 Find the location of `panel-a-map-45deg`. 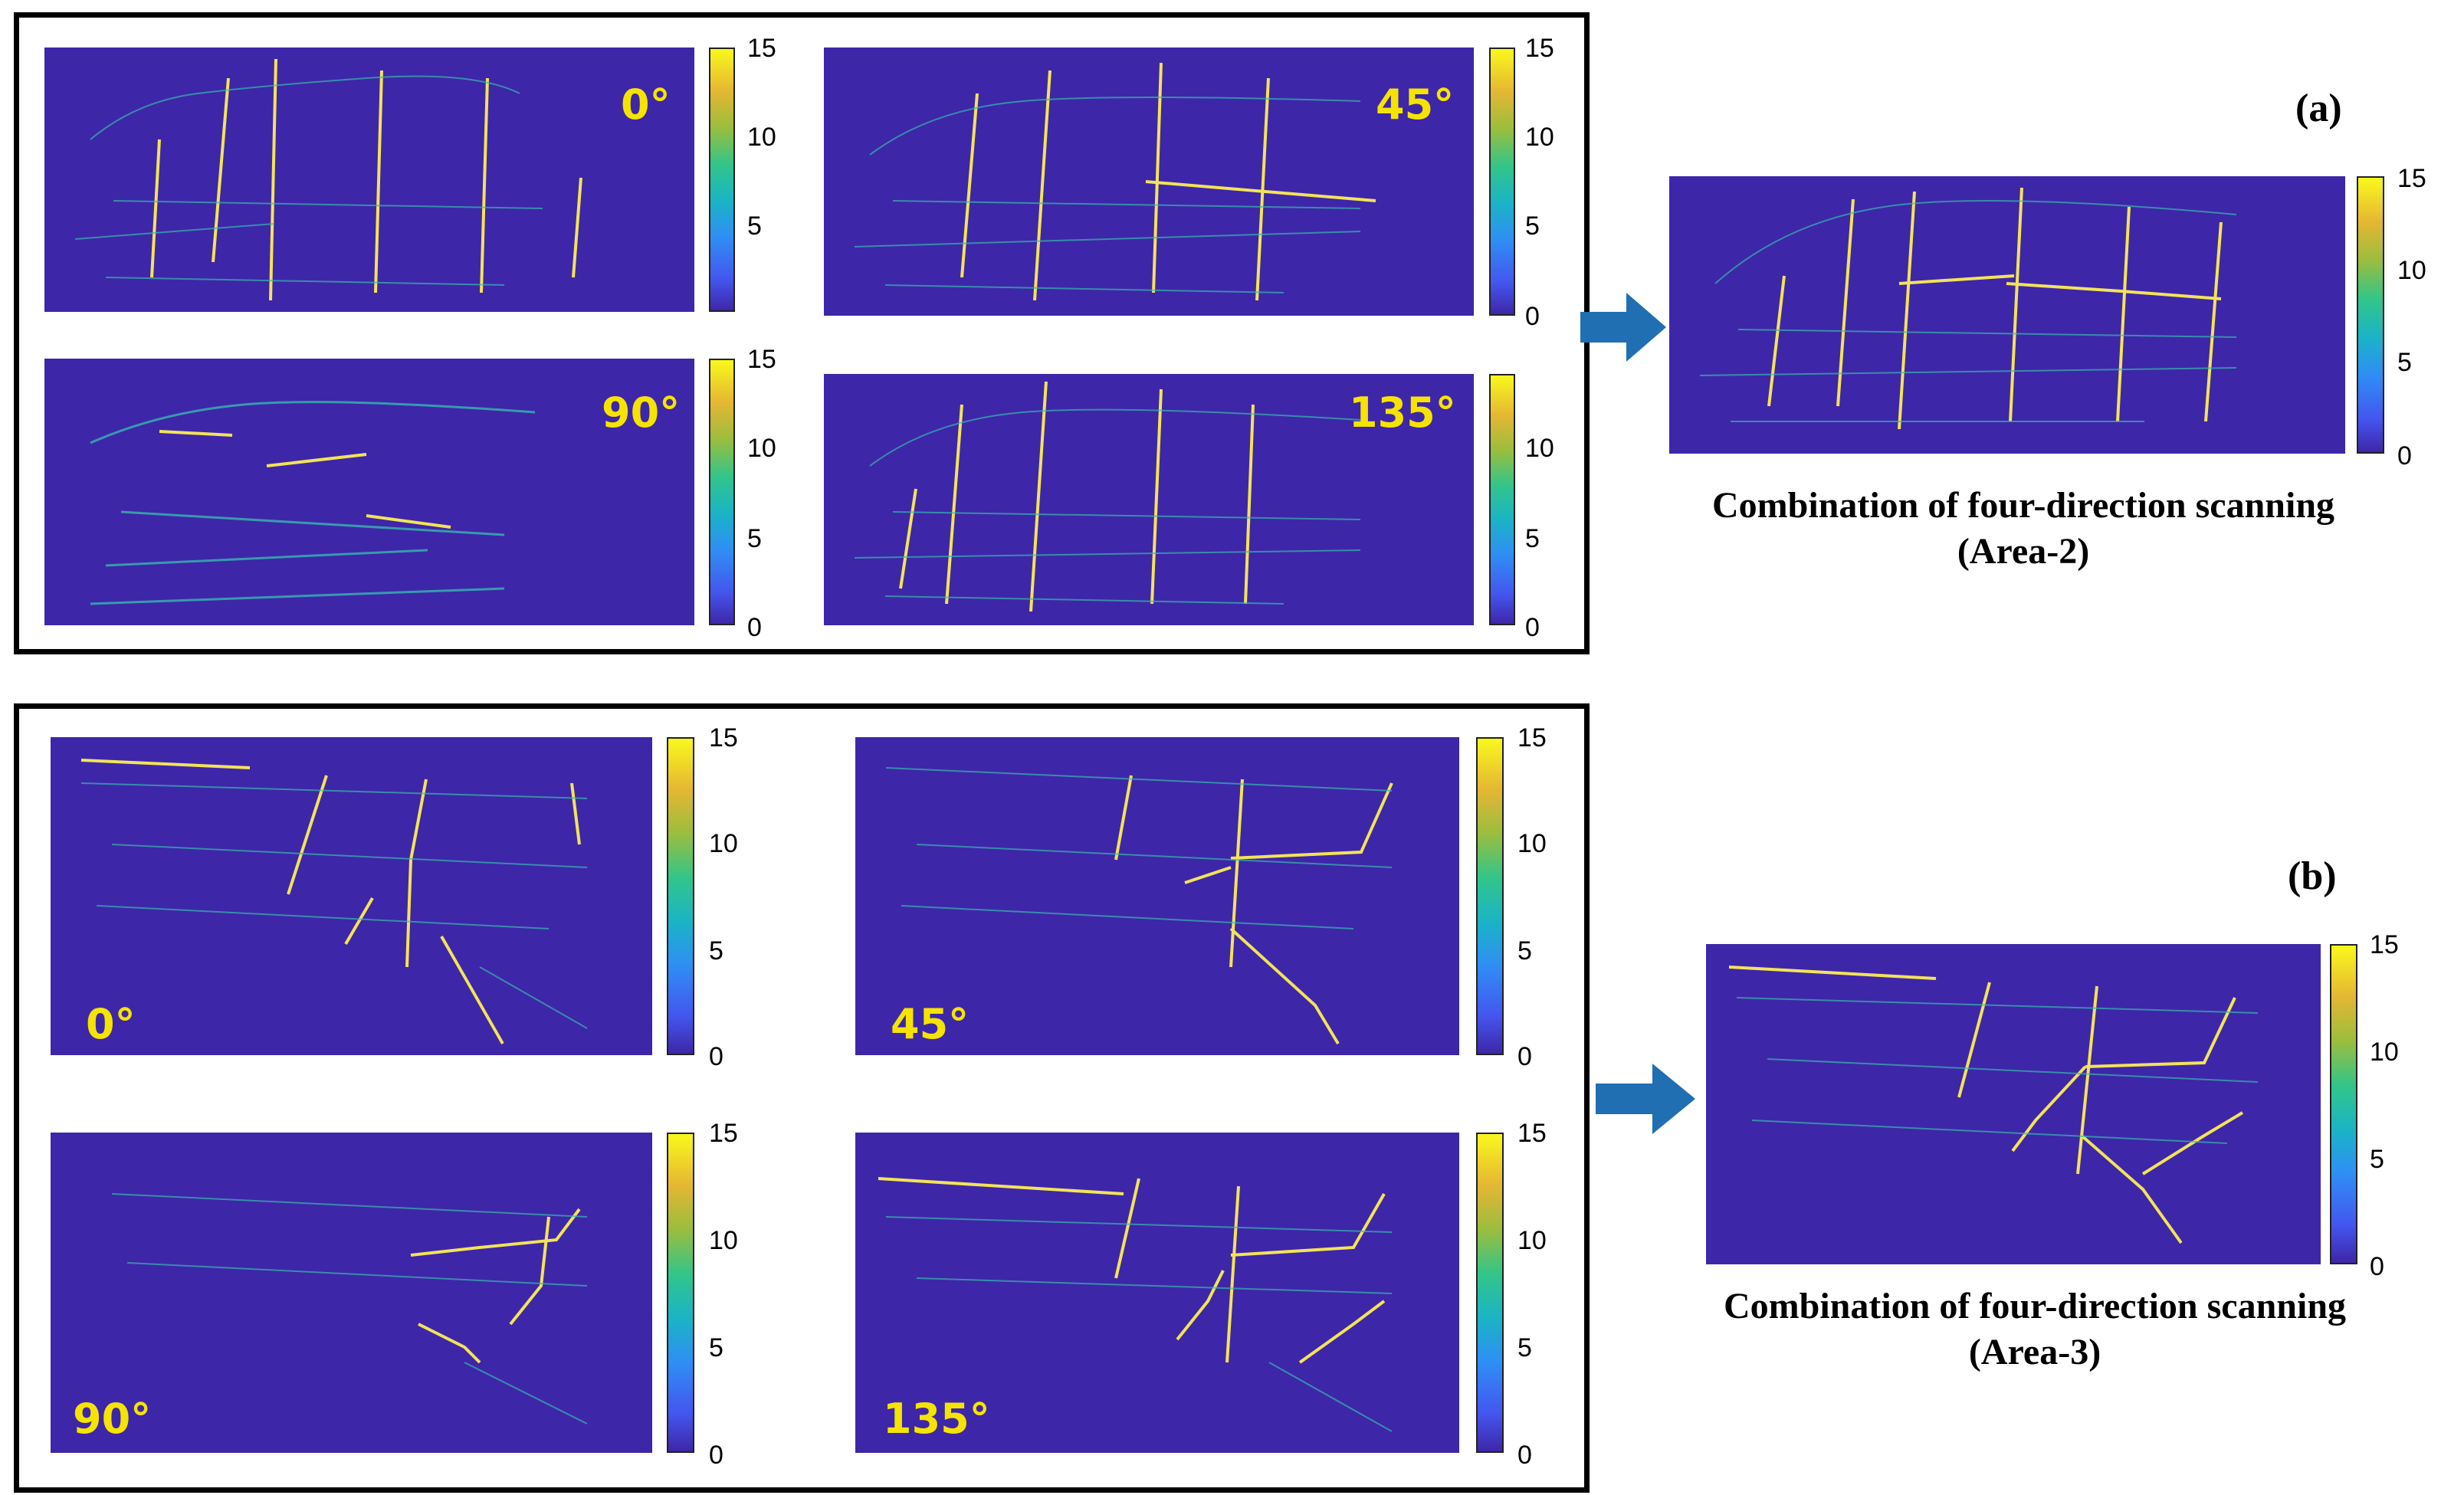

panel-a-map-45deg is located at coordinates (1149, 182).